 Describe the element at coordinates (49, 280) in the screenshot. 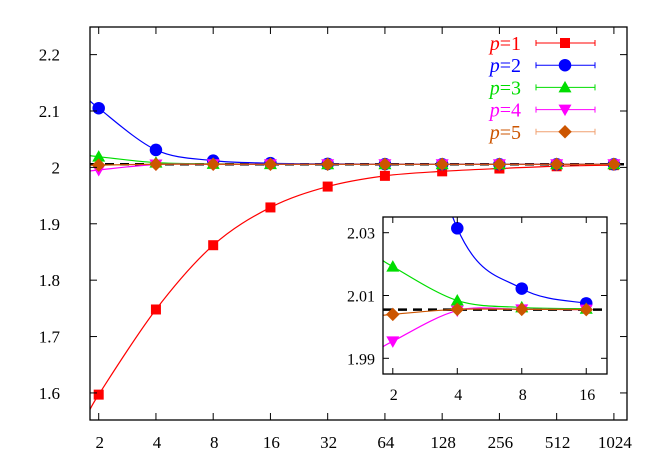

I see `y-tick-label: 1.8` at that location.